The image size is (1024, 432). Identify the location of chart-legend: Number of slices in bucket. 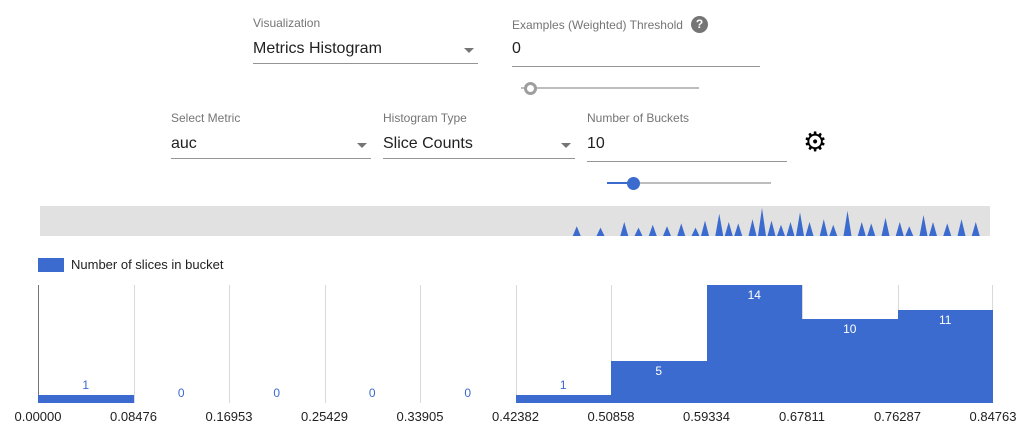
(130, 264).